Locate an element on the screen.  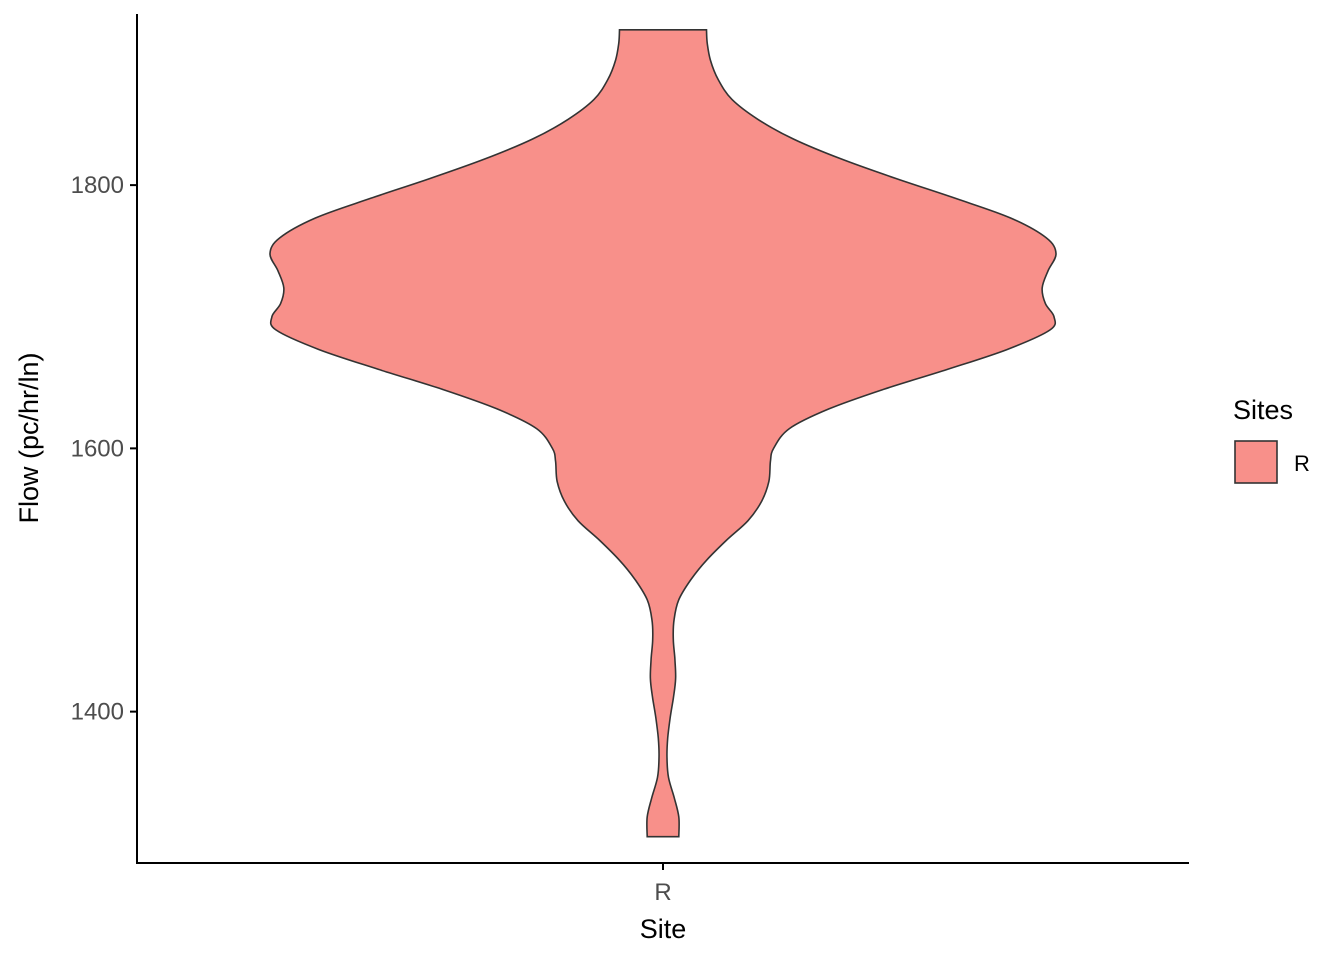
legend-title: Sites is located at coordinates (1263, 410).